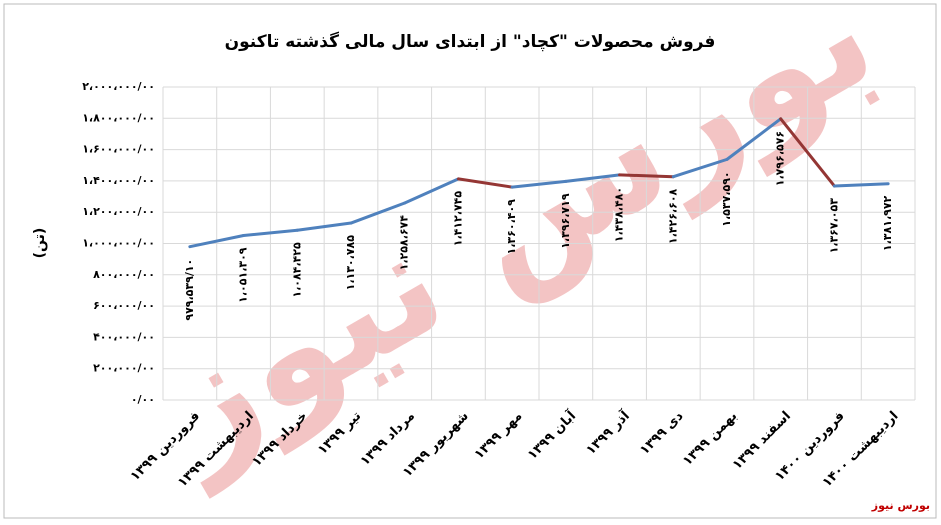  I want to click on data-label: ۱،۳۹۶،۷۱۹, so click(565, 221).